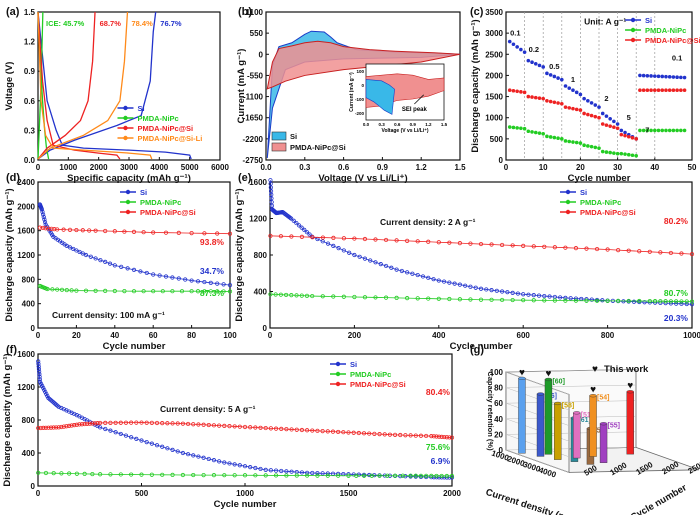 This screenshot has height=515, width=700. What do you see at coordinates (270, 335) in the screenshot?
I see `x-tick-label-e: 0` at bounding box center [270, 335].